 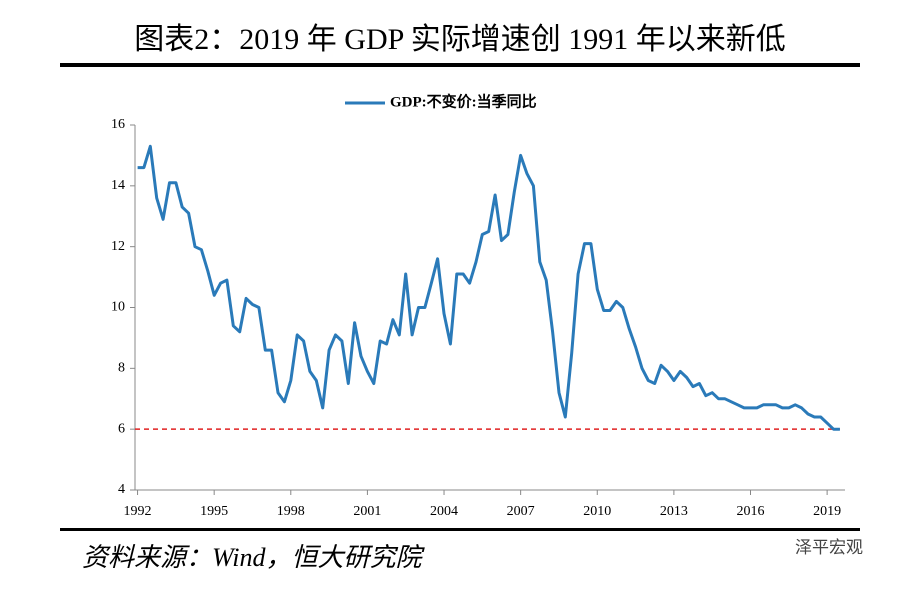 What do you see at coordinates (291, 511) in the screenshot?
I see `x-tick-label: 1998` at bounding box center [291, 511].